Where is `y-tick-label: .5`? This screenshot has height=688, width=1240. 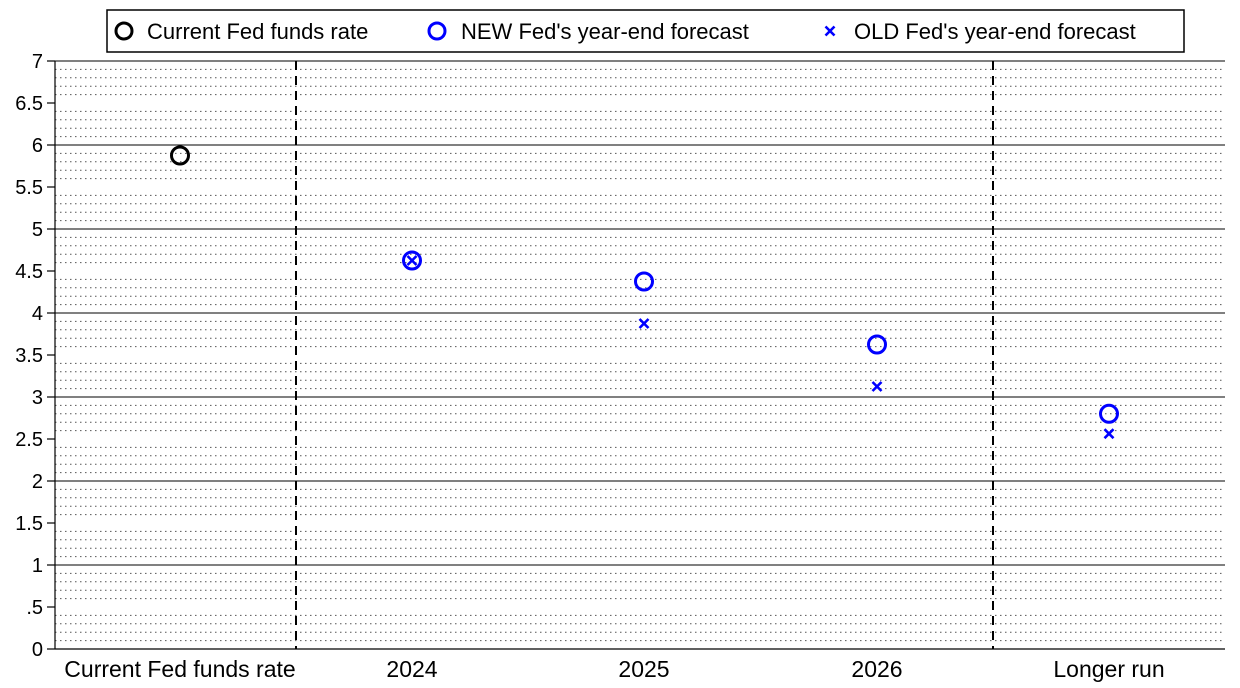 y-tick-label: .5 is located at coordinates (34, 608).